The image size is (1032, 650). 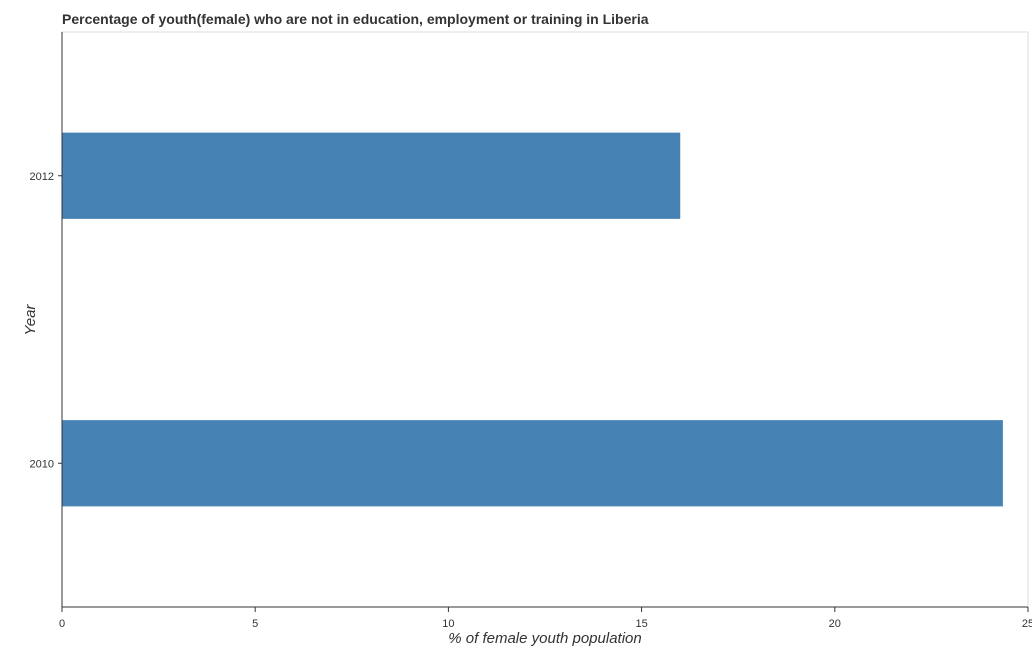 I want to click on bar-2012, so click(x=371, y=175).